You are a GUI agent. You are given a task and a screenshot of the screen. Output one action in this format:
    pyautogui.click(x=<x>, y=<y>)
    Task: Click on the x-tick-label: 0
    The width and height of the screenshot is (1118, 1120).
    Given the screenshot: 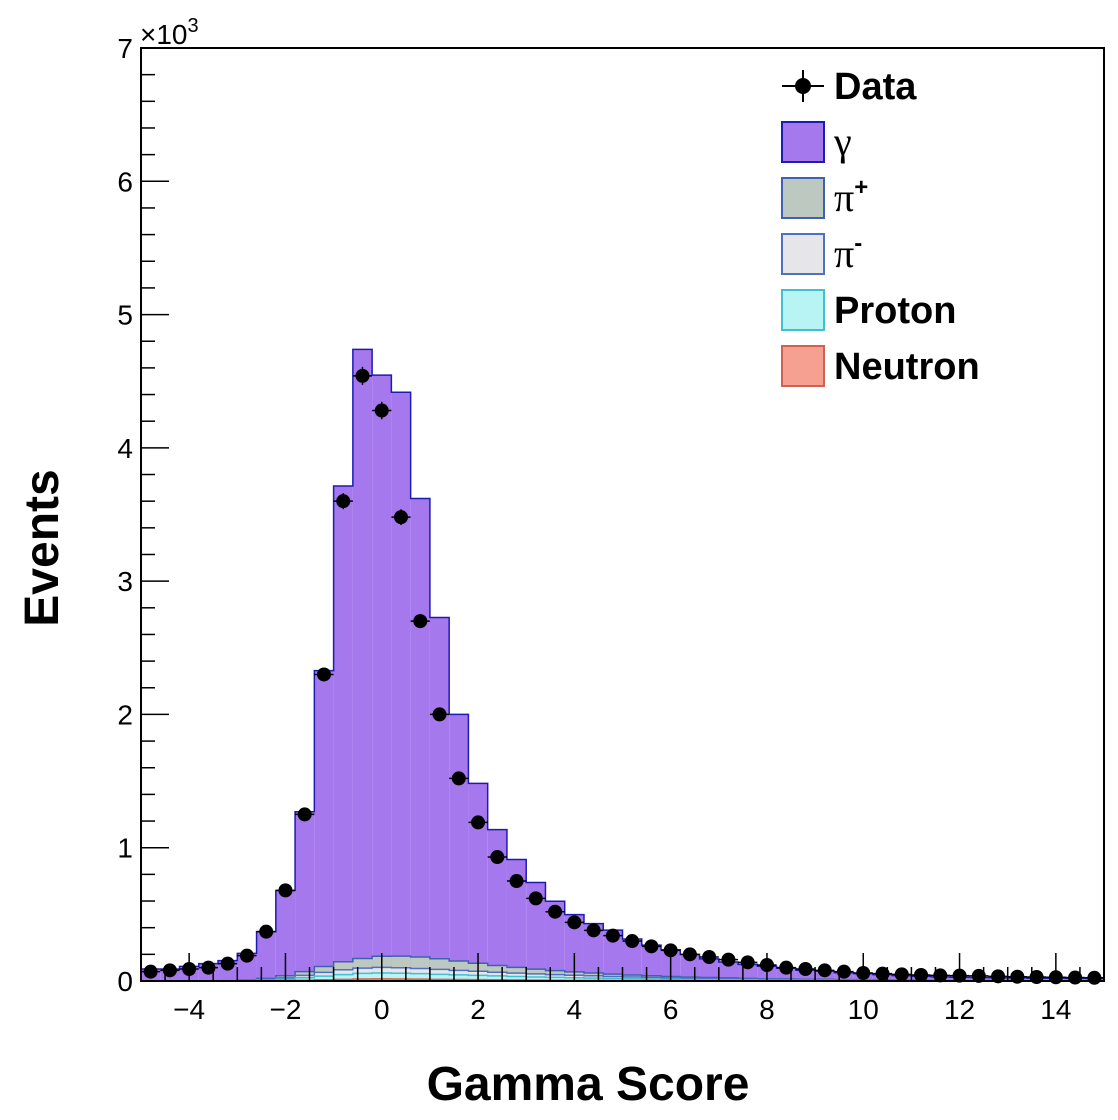 What is the action you would take?
    pyautogui.click(x=382, y=1009)
    